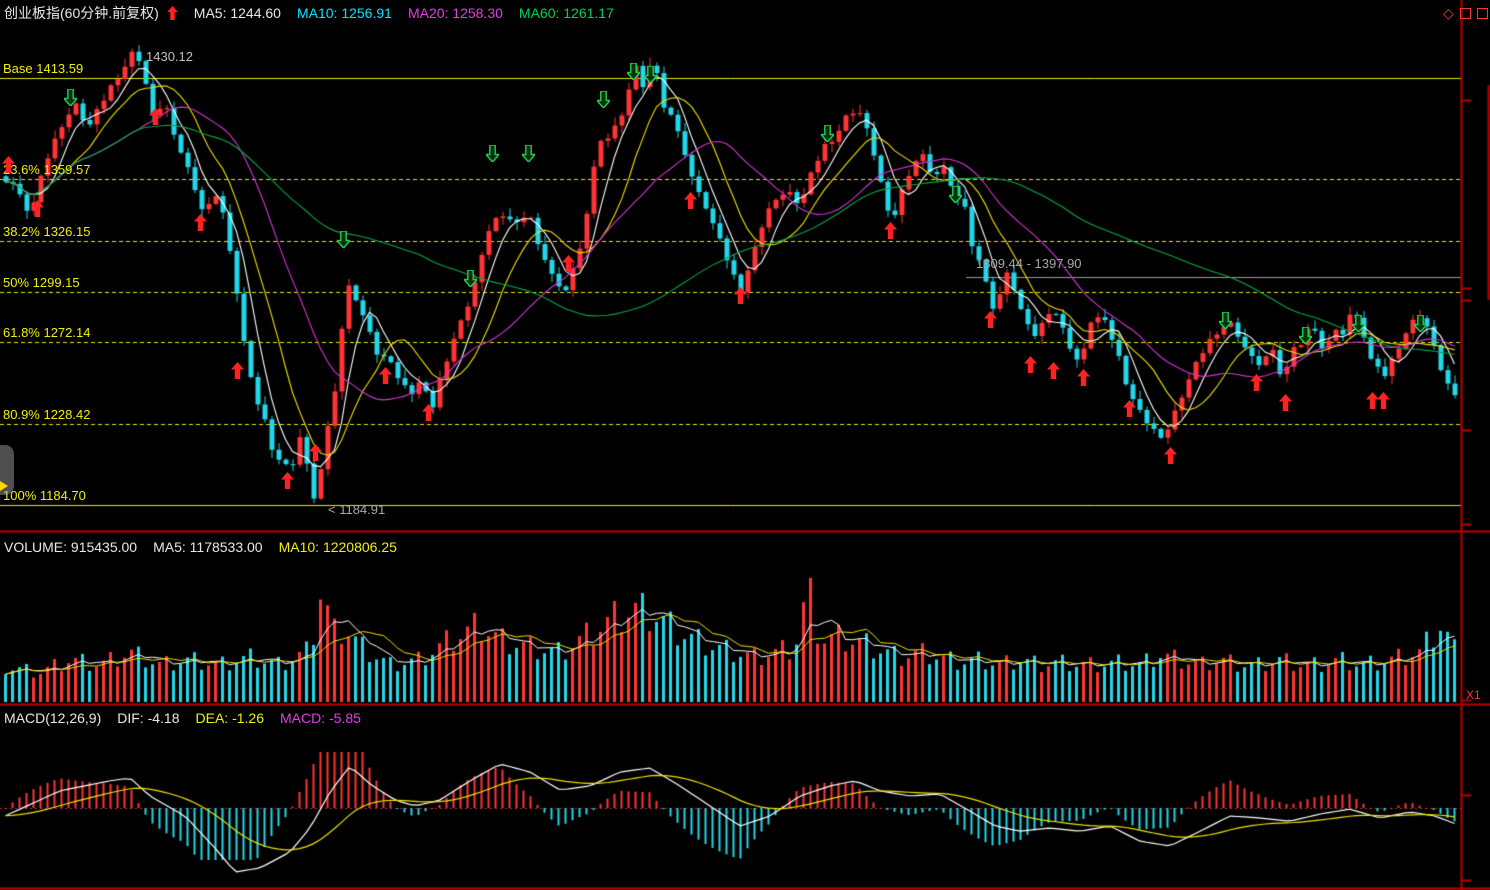 The image size is (1490, 890). Describe the element at coordinates (41, 282) in the screenshot. I see `fib-label-50: 50% 1299.15` at that location.